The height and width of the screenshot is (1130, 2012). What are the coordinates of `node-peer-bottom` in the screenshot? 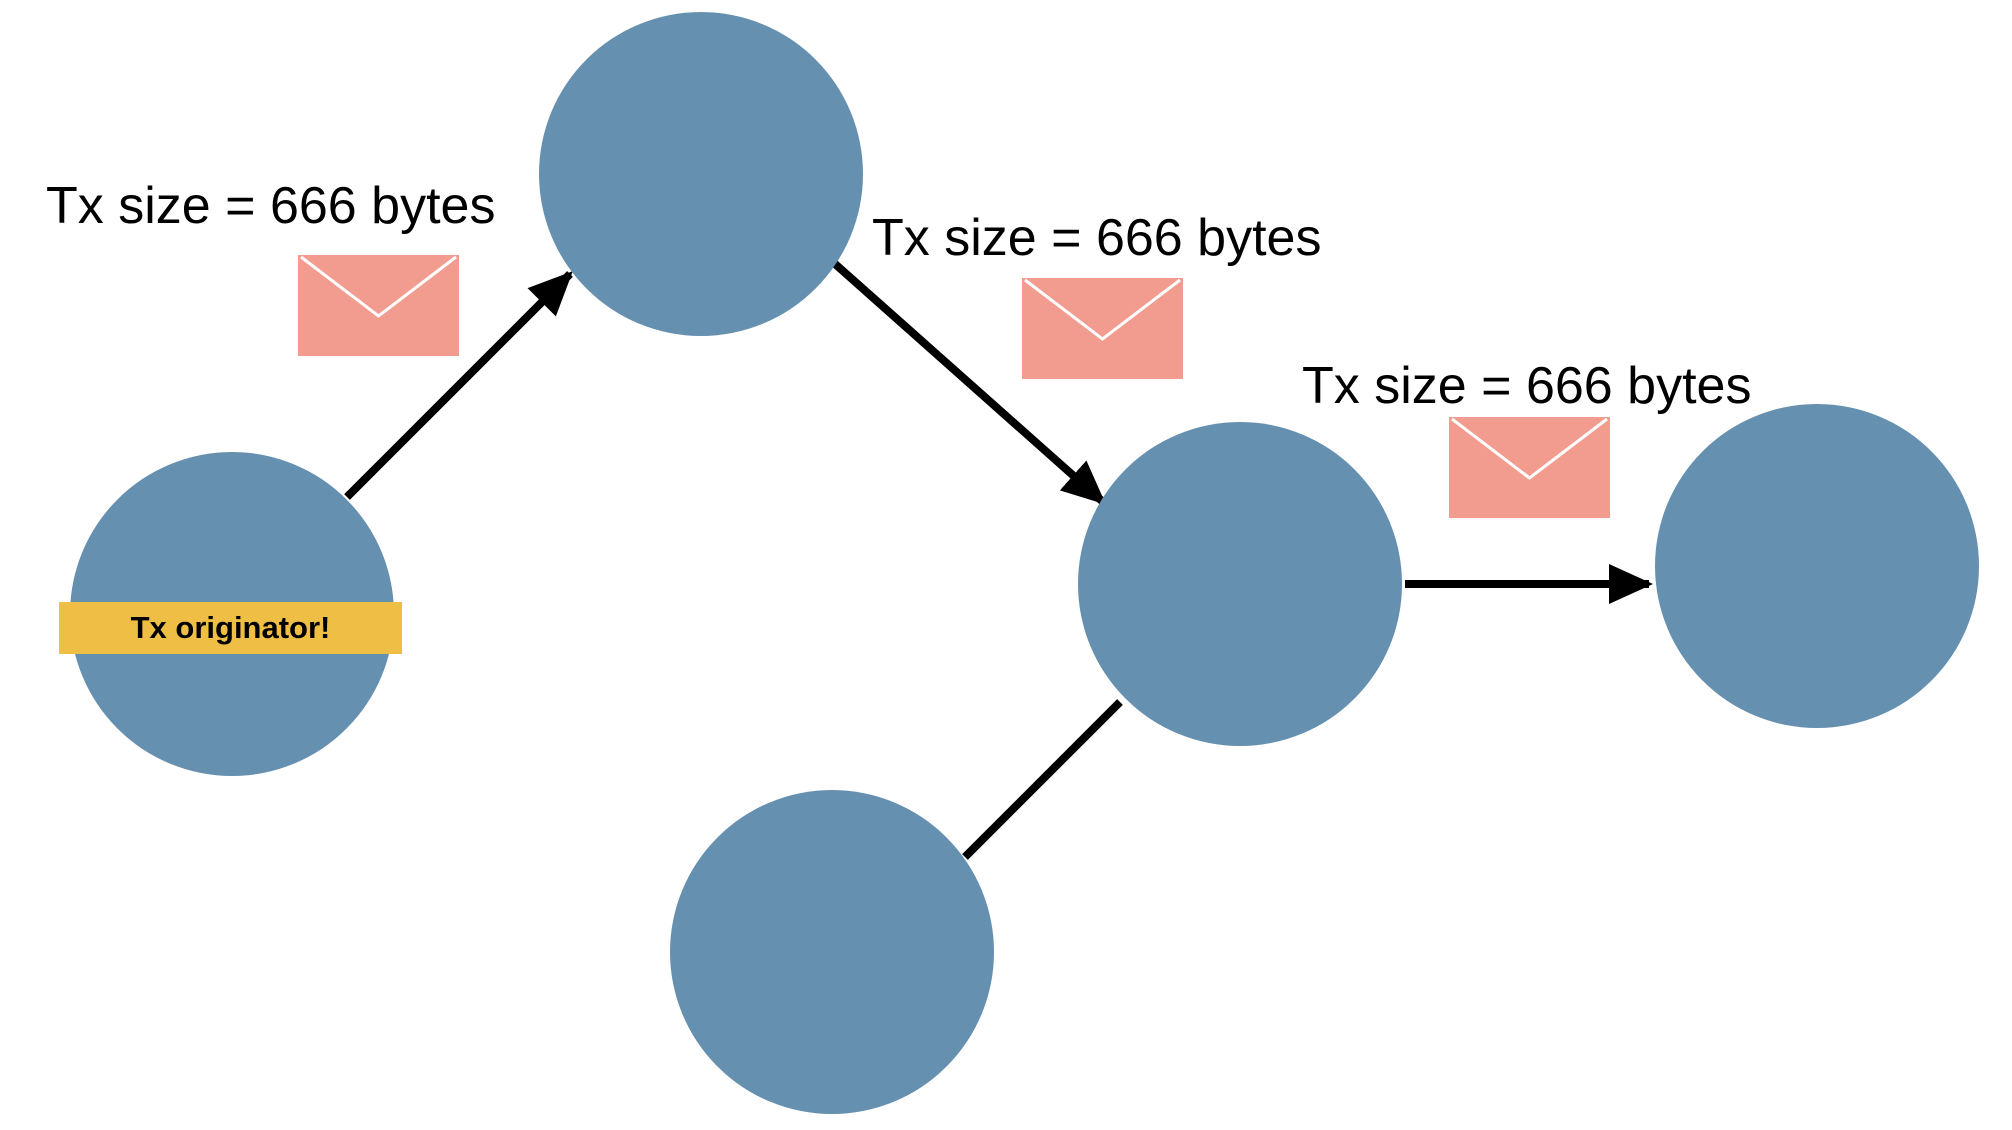 It's located at (832, 952).